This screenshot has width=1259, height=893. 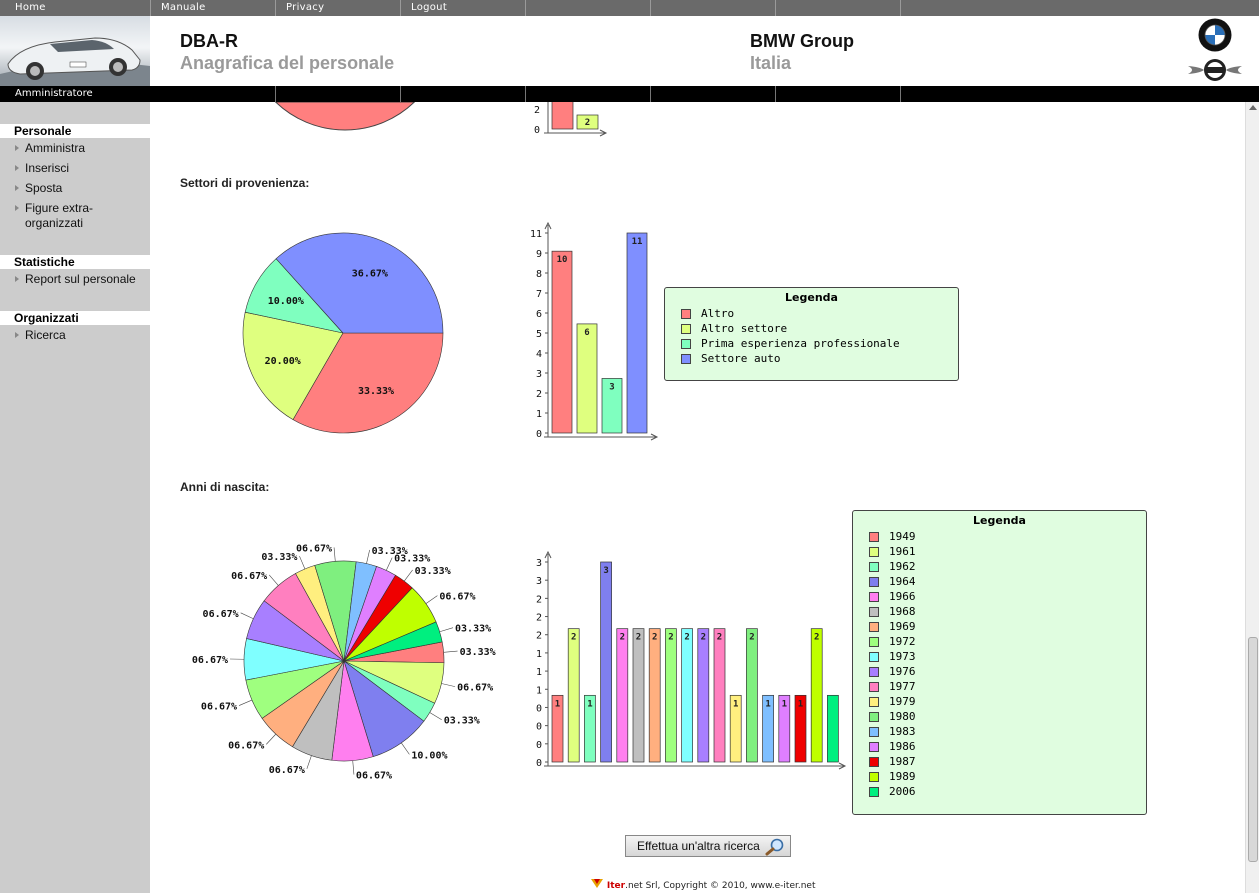 What do you see at coordinates (902, 791) in the screenshot?
I see `legend-label: 2006` at bounding box center [902, 791].